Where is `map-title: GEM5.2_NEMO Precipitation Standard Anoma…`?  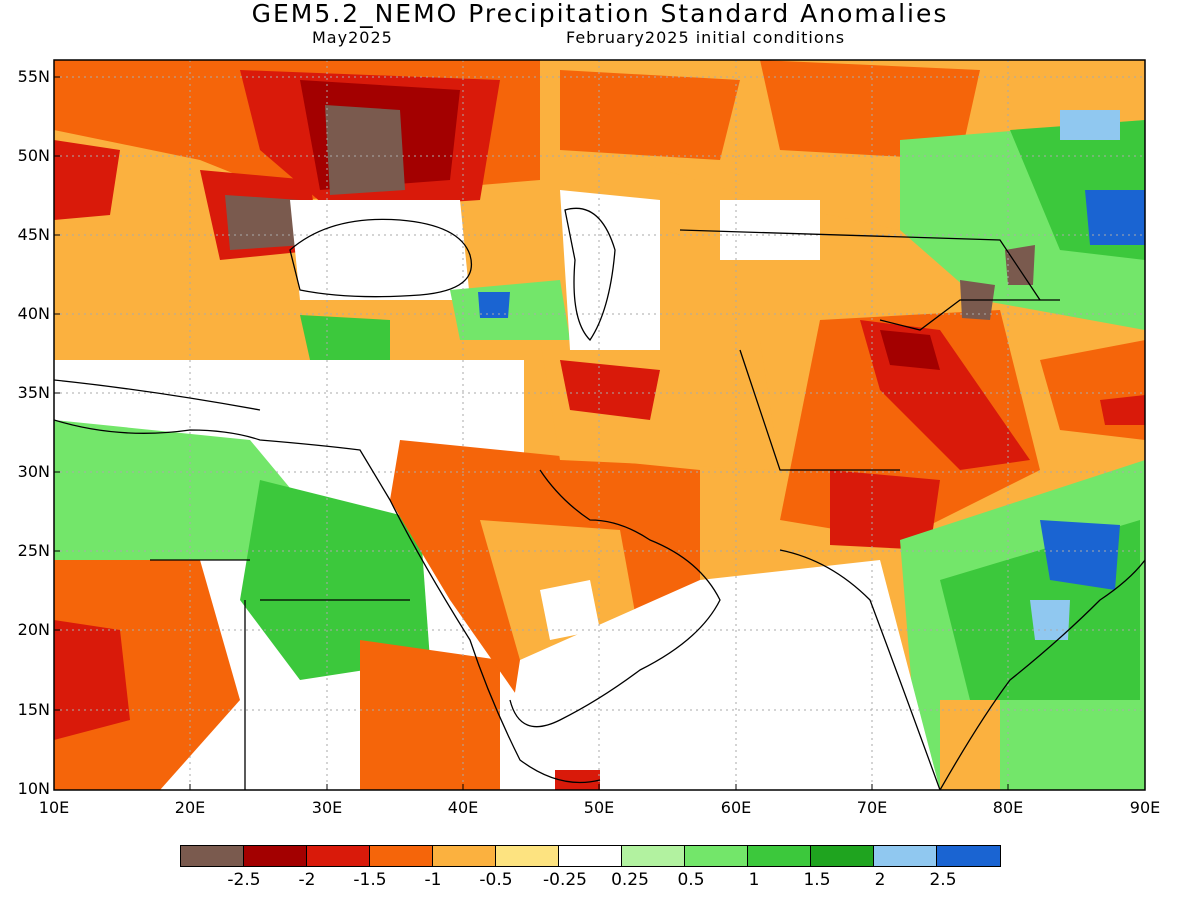
map-title: GEM5.2_NEMO Precipitation Standard Anoma… is located at coordinates (600, 14).